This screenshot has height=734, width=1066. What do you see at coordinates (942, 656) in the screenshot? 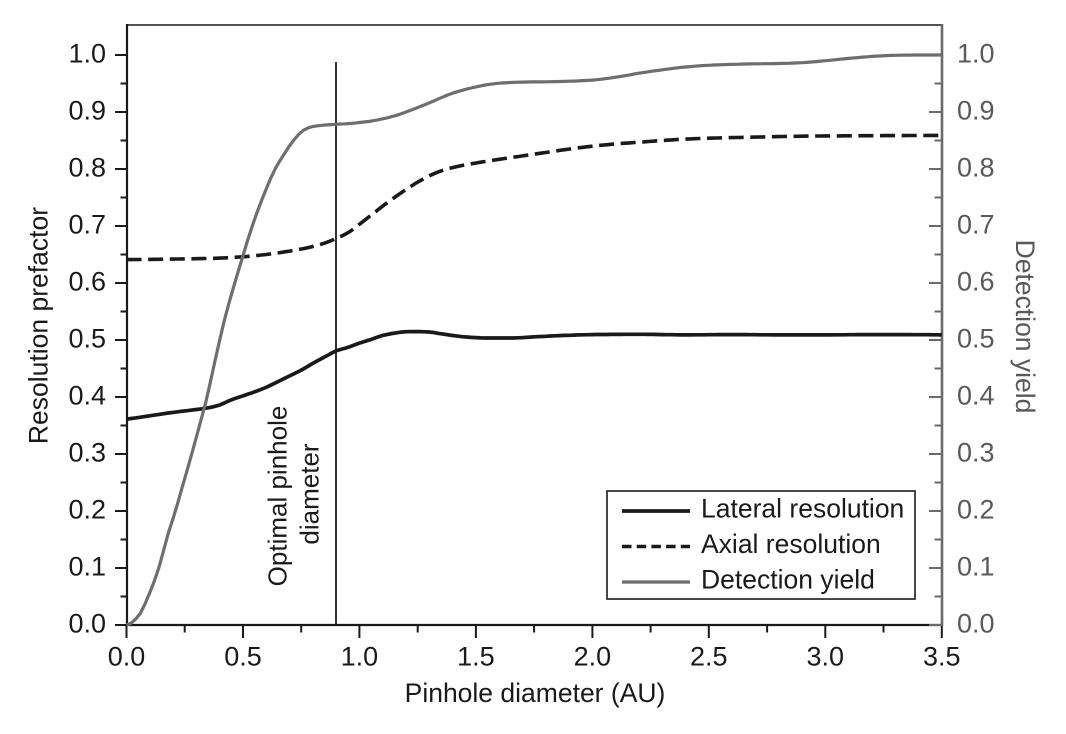
I see `svg-text: 3.5` at bounding box center [942, 656].